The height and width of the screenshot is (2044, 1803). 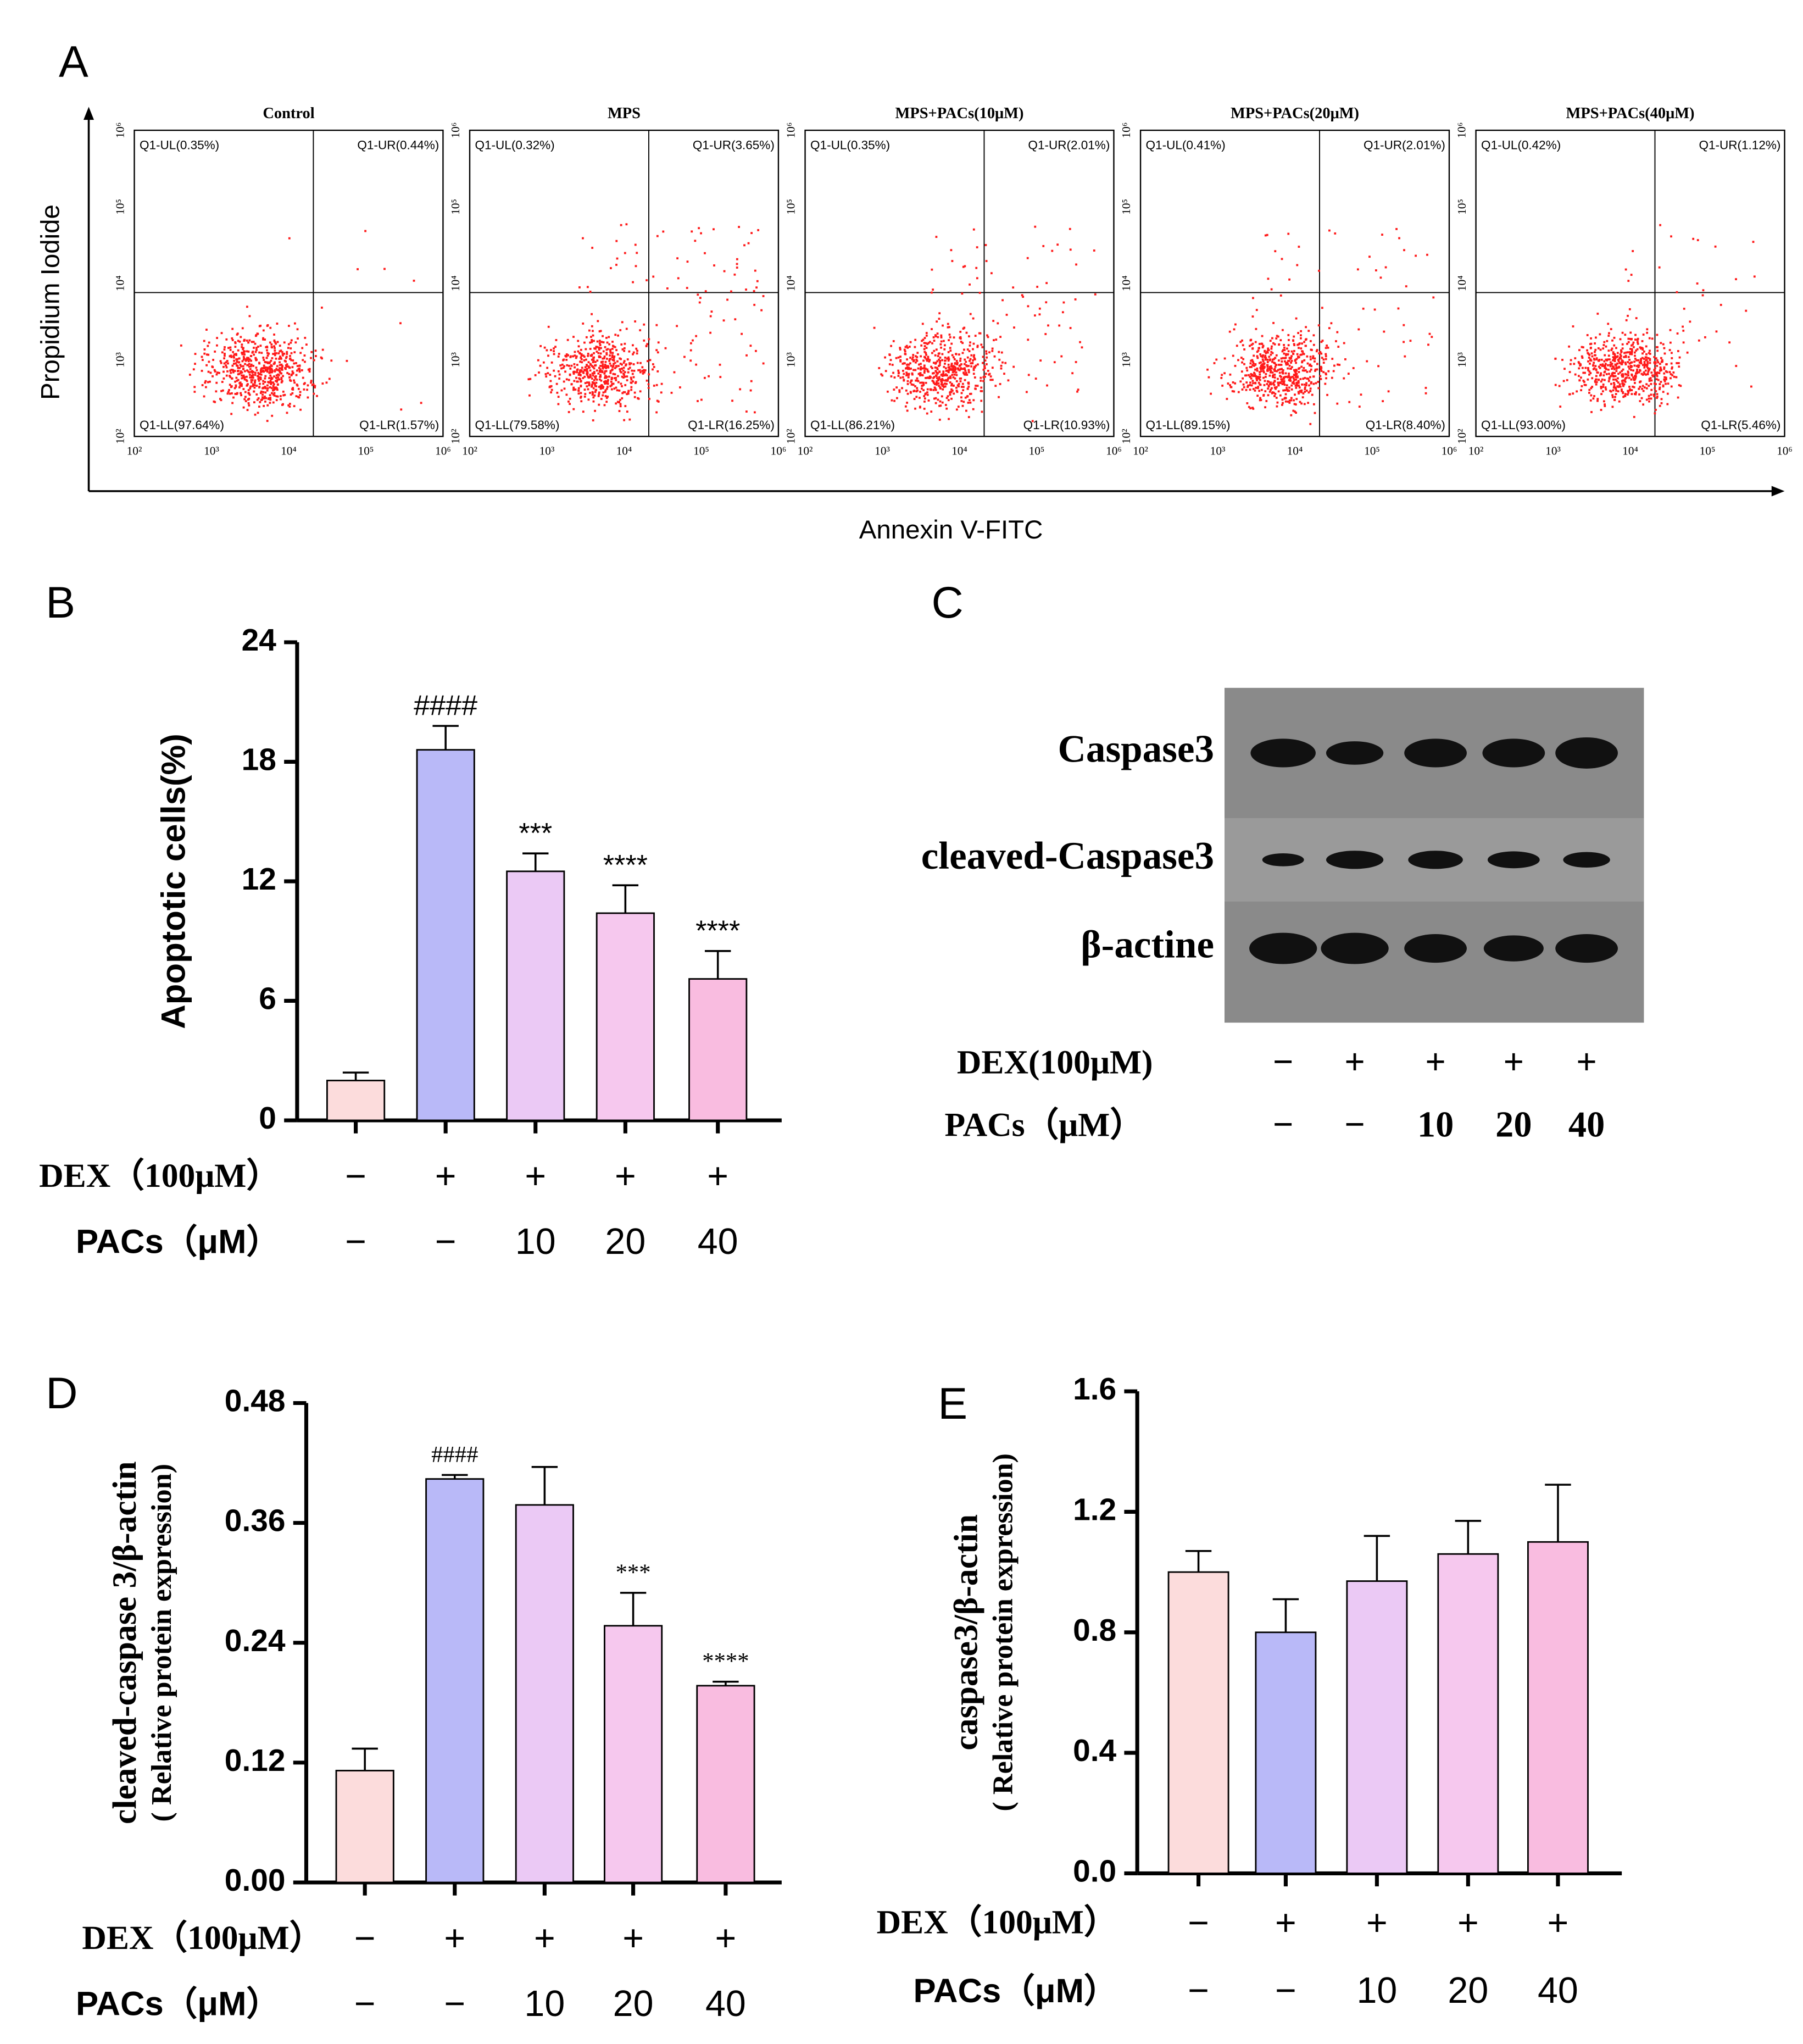 What do you see at coordinates (1435, 1124) in the screenshot?
I see `condition-value: 10` at bounding box center [1435, 1124].